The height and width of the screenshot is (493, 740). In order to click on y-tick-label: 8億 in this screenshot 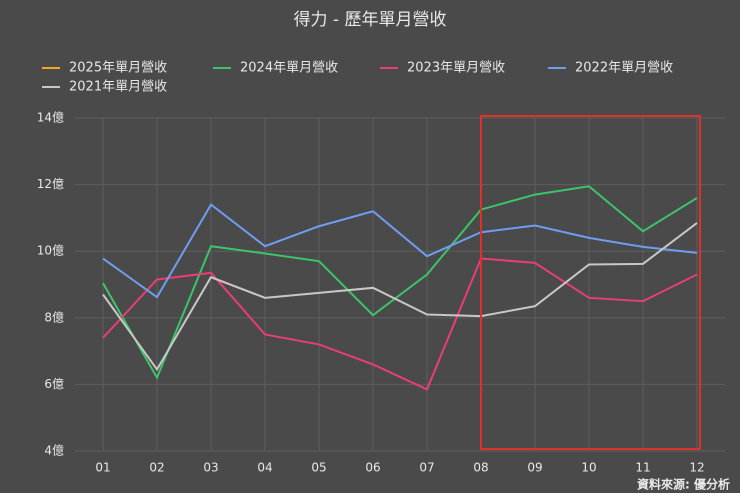, I will do `click(54, 317)`.